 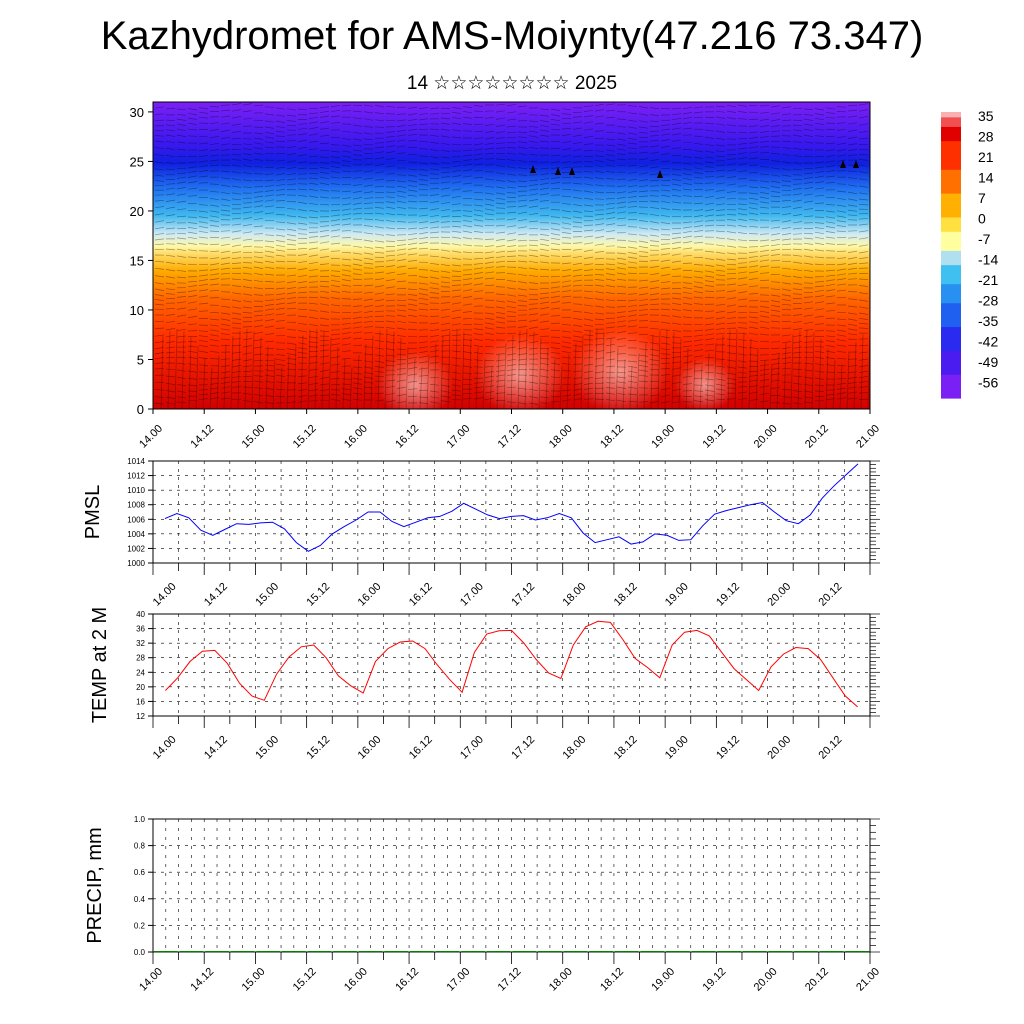 What do you see at coordinates (140, 643) in the screenshot?
I see `y-tick-label: 32` at bounding box center [140, 643].